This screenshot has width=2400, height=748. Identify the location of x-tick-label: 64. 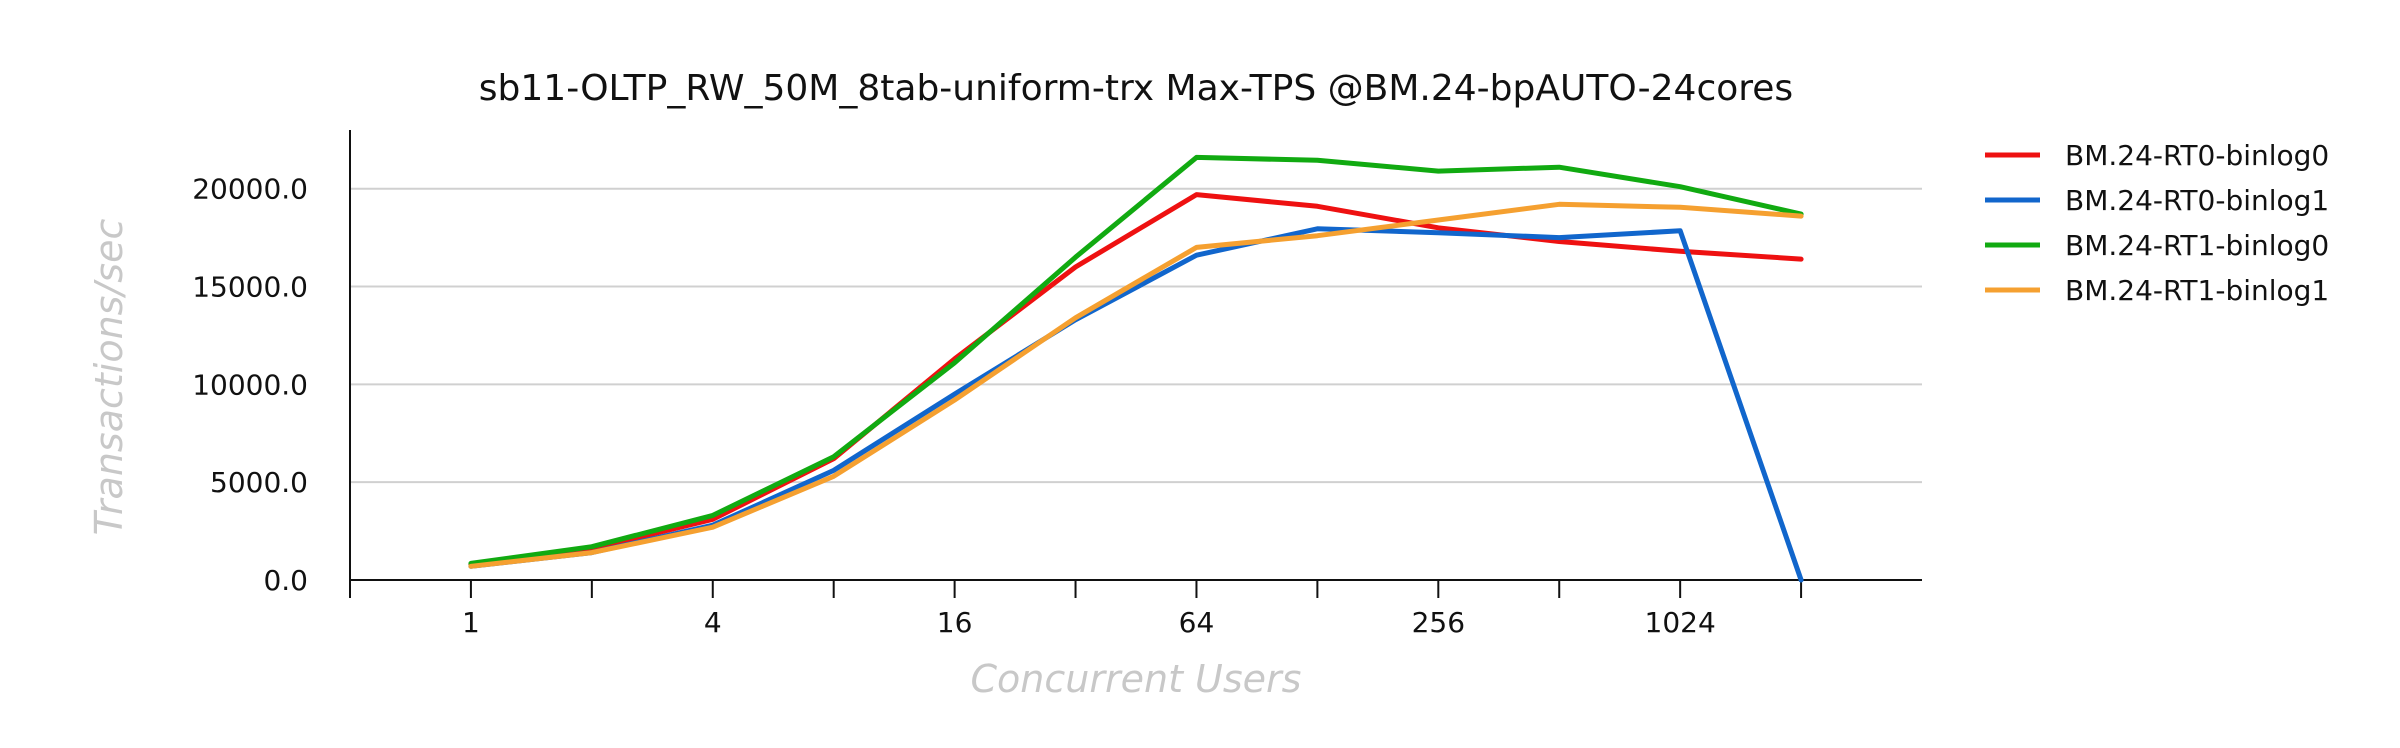
(1197, 622).